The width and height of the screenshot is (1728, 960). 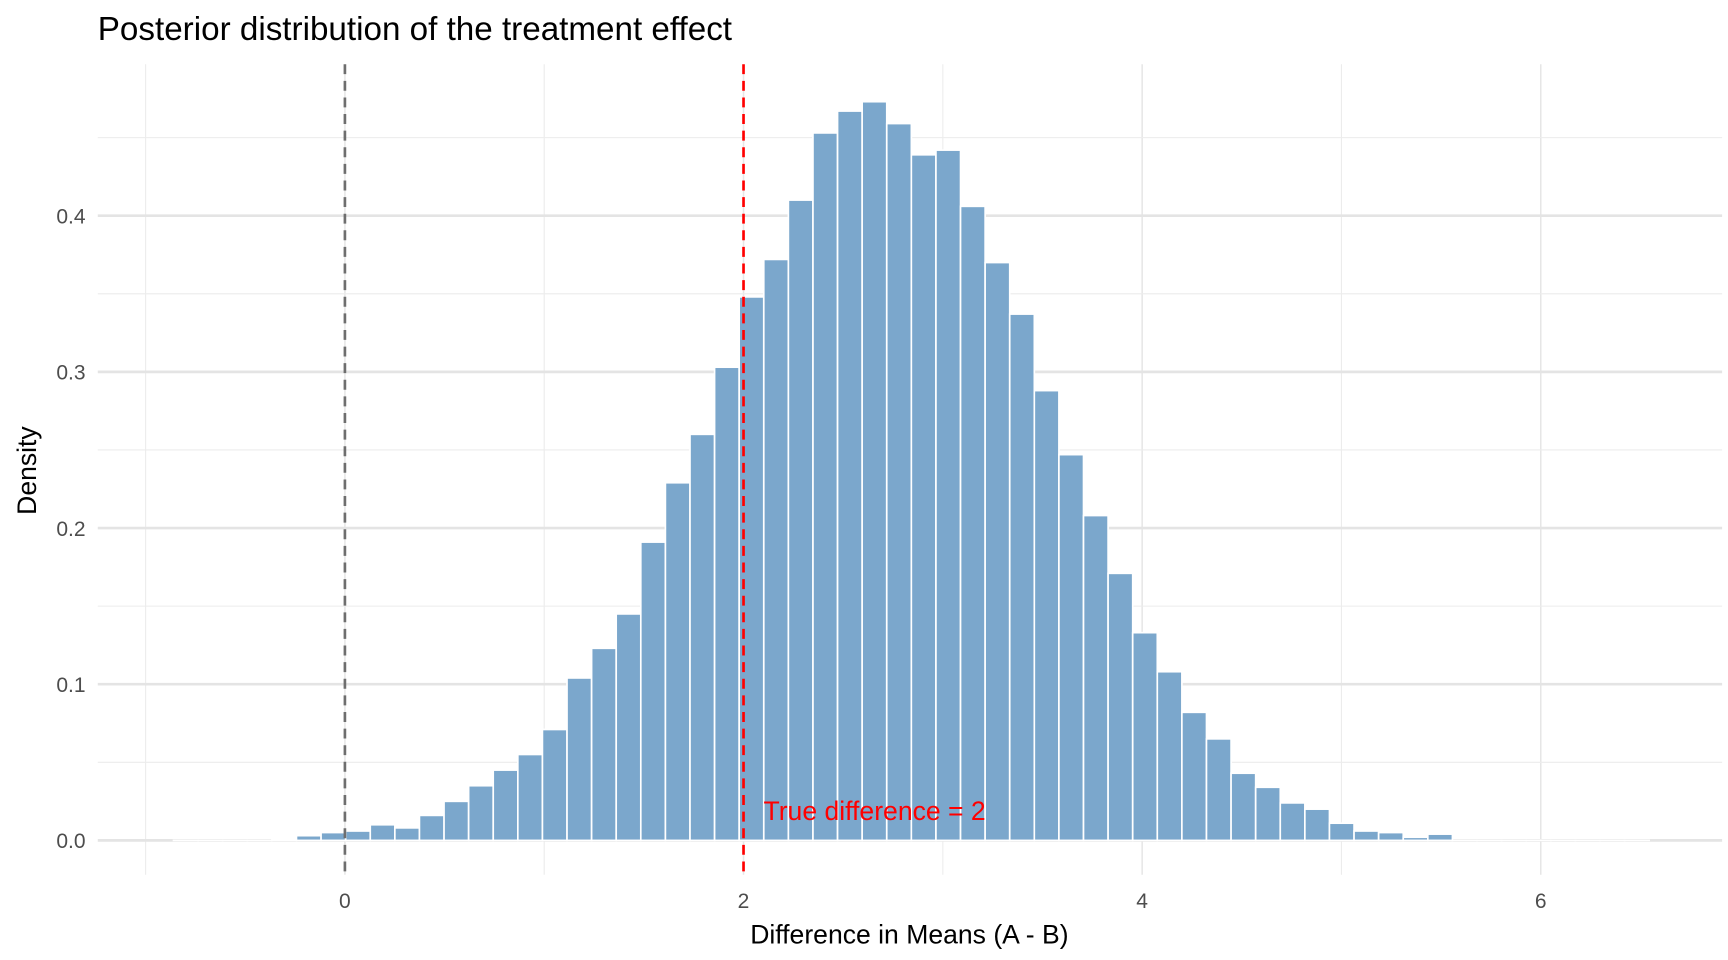 I want to click on y-tick-labels: 0.0 0.1 0.2 0.3 0.4, so click(x=71, y=529).